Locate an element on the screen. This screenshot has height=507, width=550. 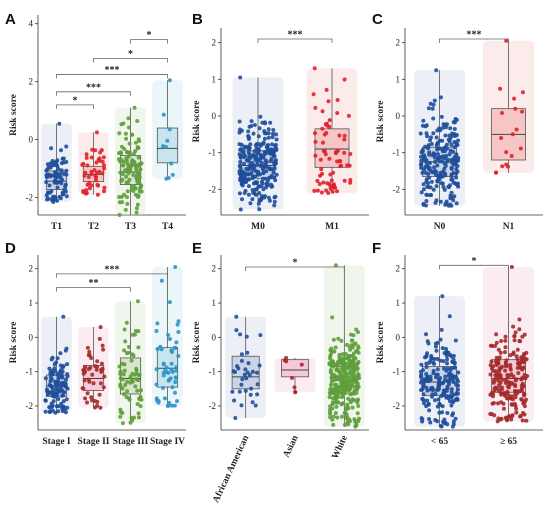
significance-label: * is located at coordinates (149, 35).